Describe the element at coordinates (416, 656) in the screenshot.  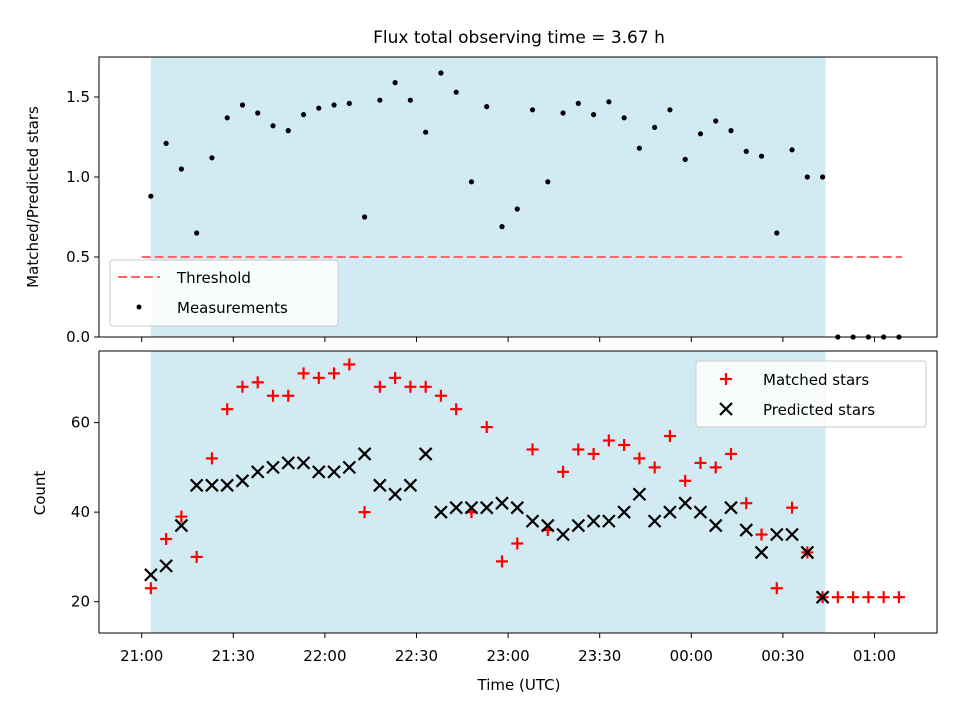
I see `x-tick-label: 22:30` at that location.